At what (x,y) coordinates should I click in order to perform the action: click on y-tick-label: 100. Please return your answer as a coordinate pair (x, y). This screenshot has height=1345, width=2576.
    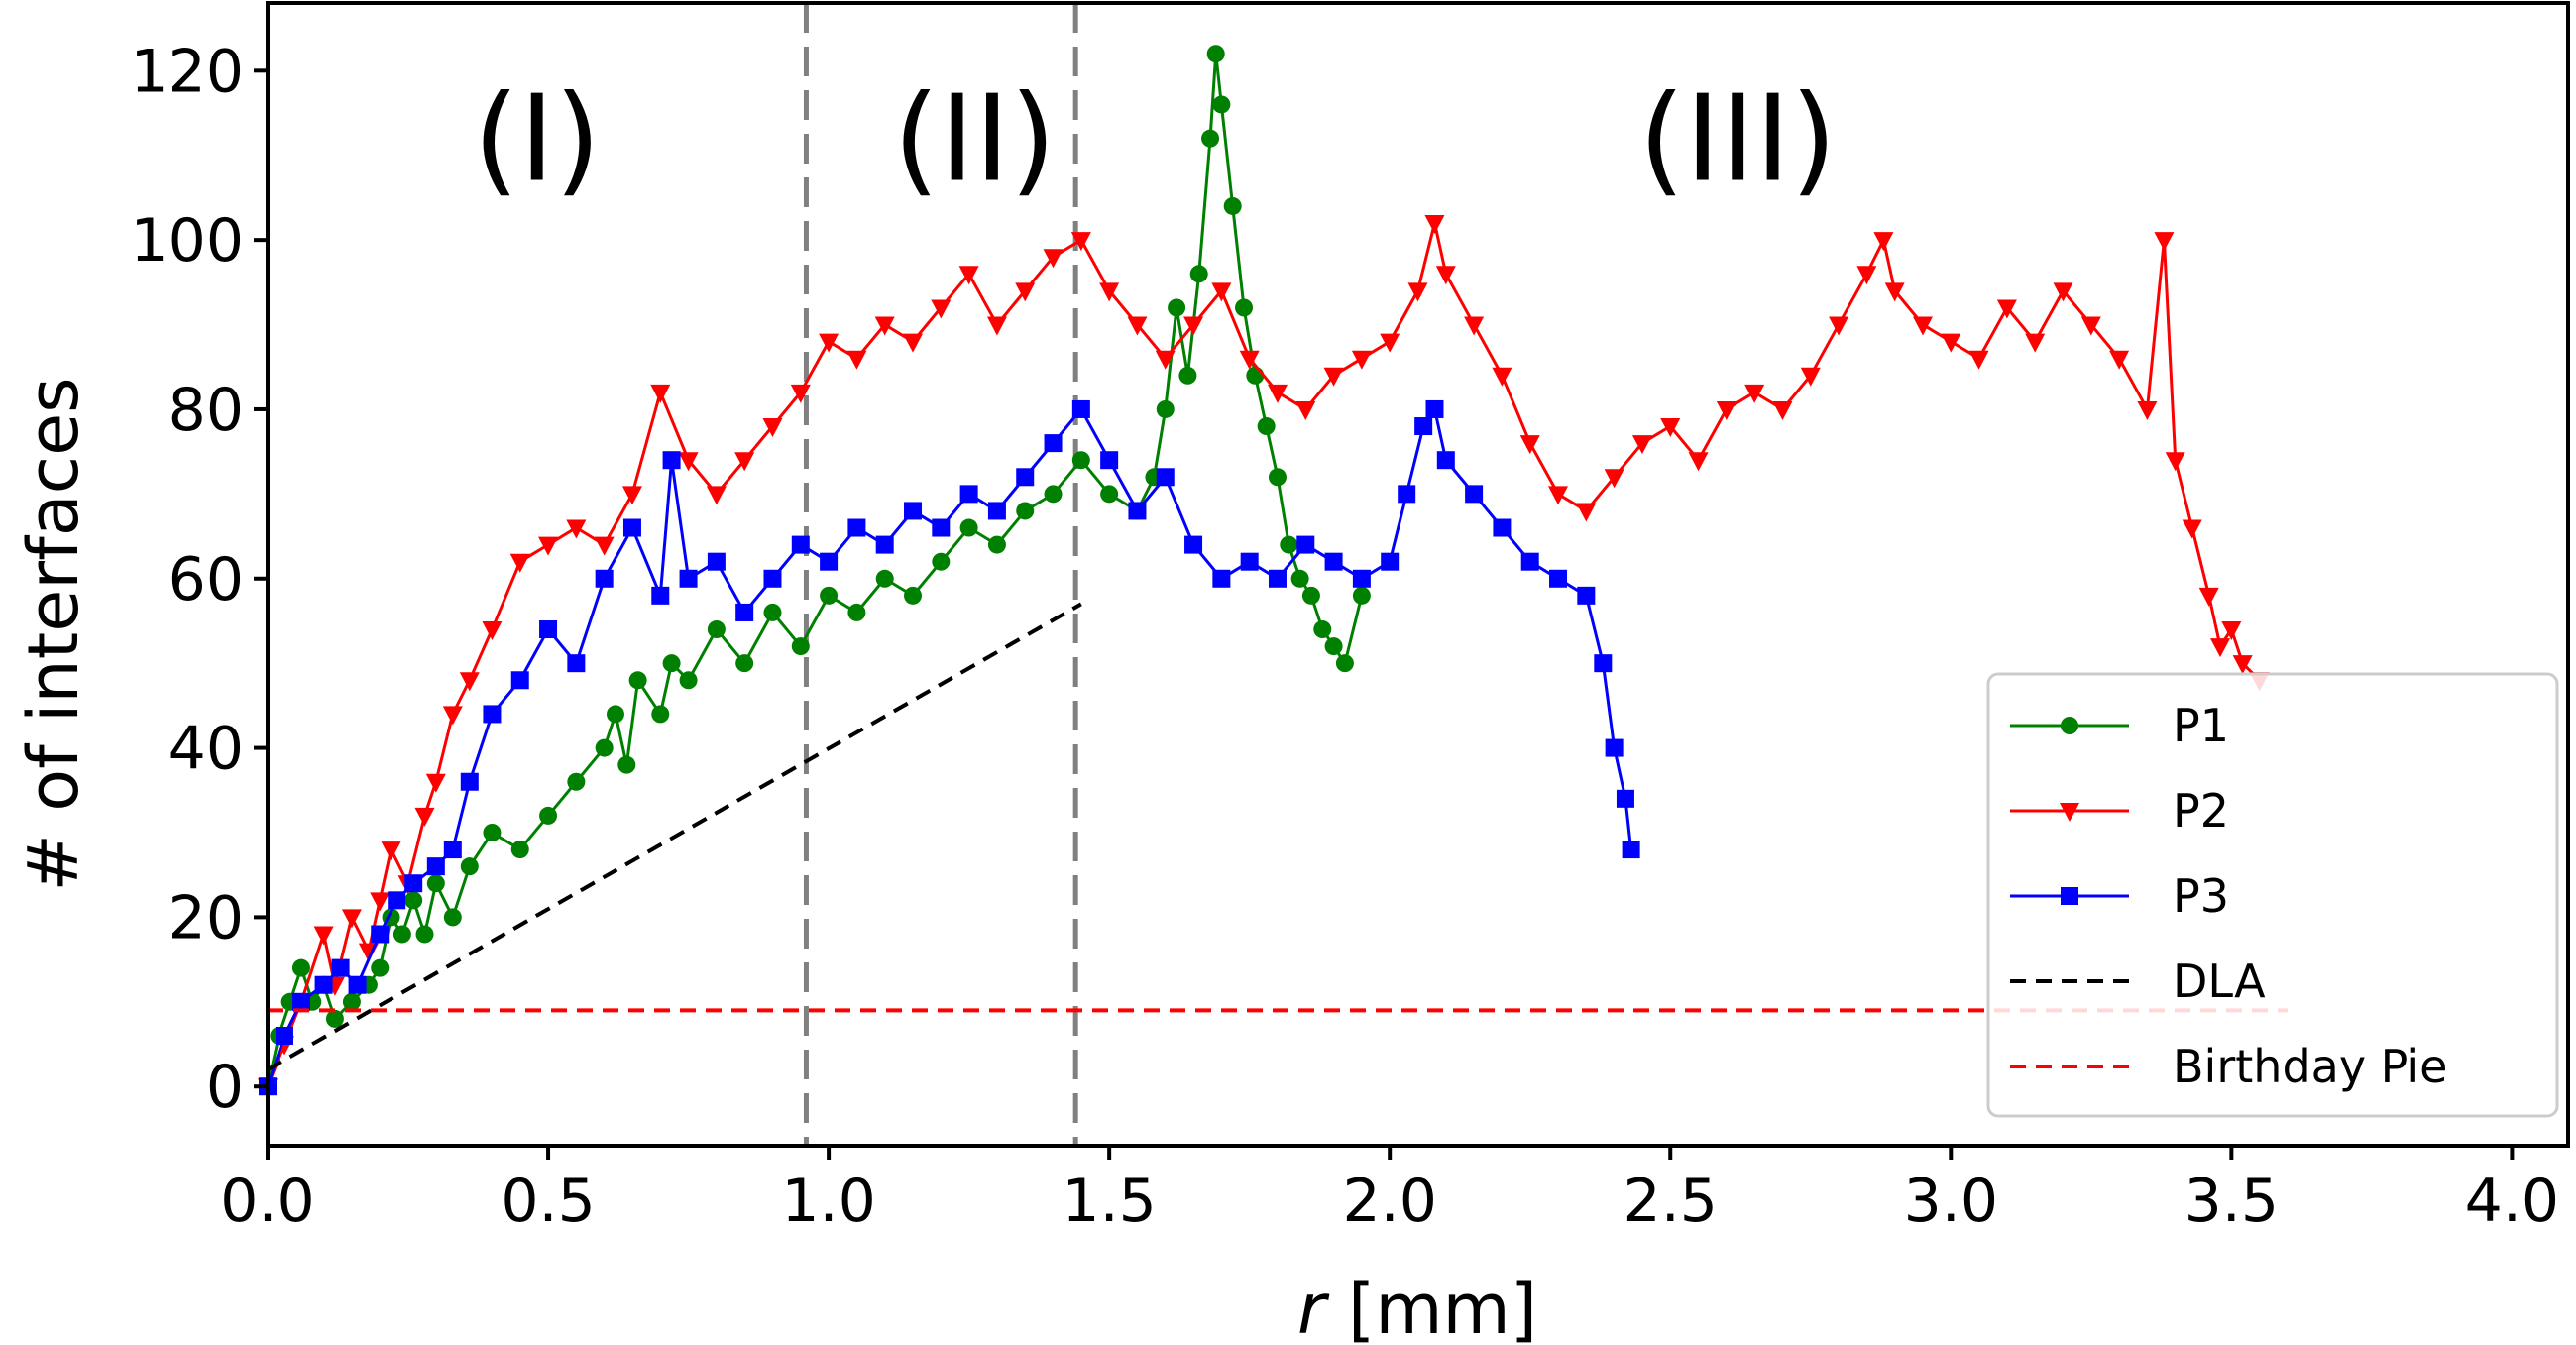
    Looking at the image, I should click on (187, 241).